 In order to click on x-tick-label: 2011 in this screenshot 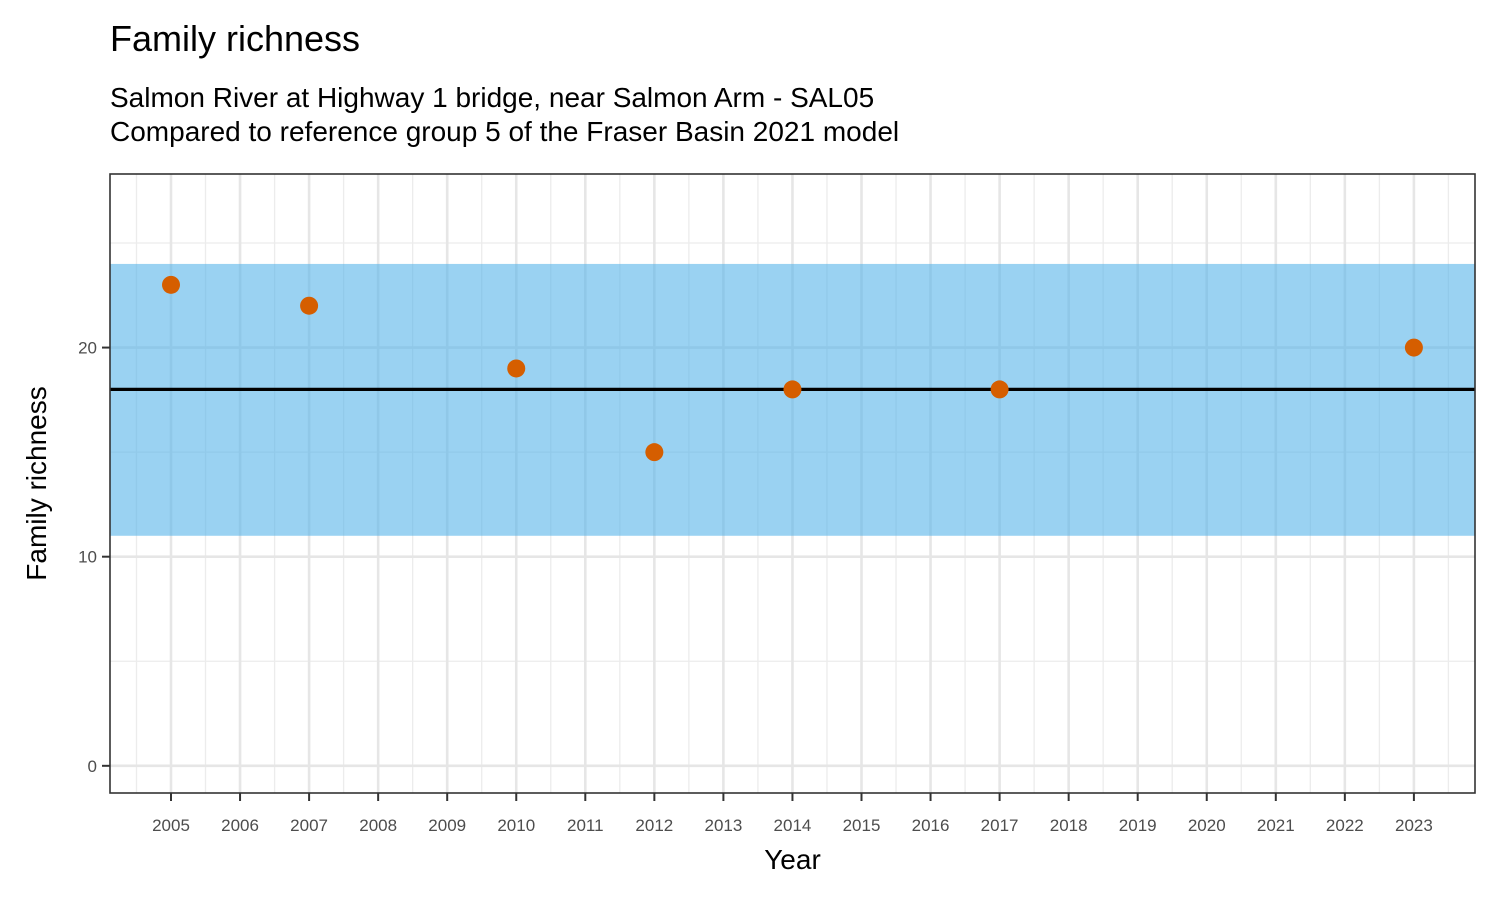, I will do `click(585, 825)`.